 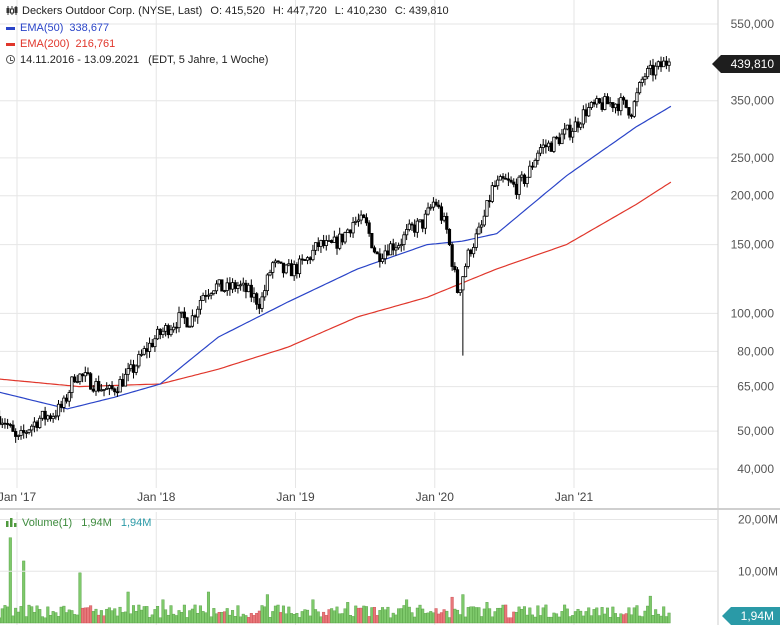 What do you see at coordinates (753, 313) in the screenshot?
I see `price-tick-label: 100,000` at bounding box center [753, 313].